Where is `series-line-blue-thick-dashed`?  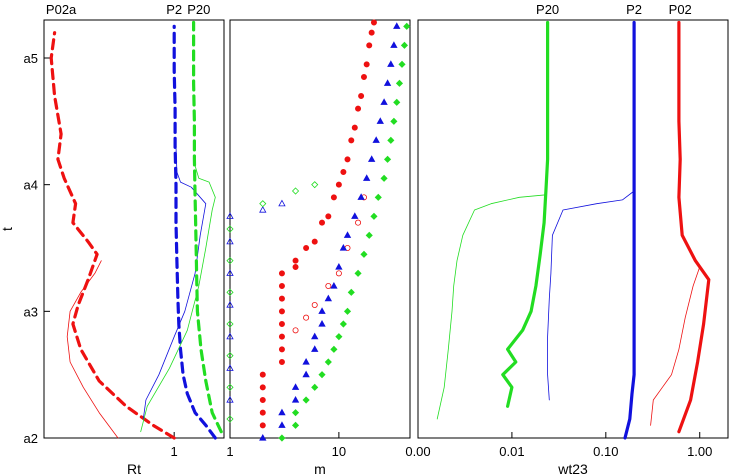
series-line-blue-thick-dashed is located at coordinates (194, 232).